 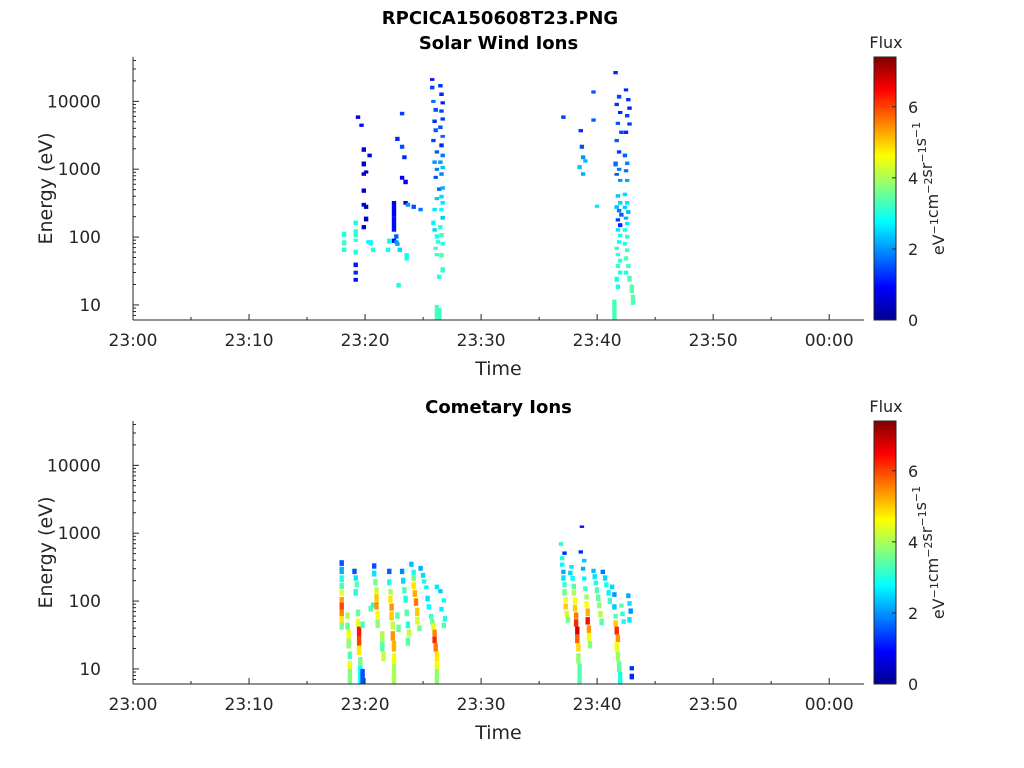 I want to click on y-tick-label: 10000, so click(x=74, y=102).